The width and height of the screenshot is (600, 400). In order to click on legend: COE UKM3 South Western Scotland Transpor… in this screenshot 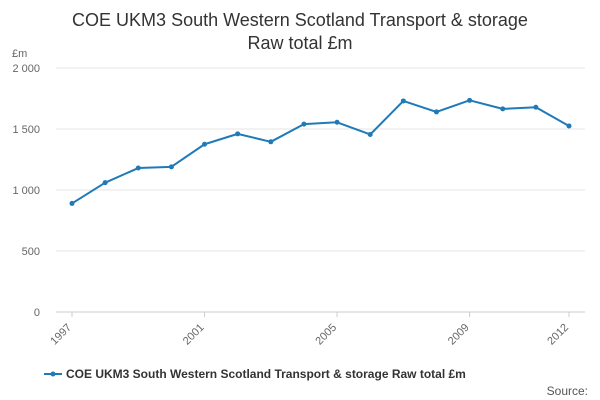, I will do `click(255, 374)`.